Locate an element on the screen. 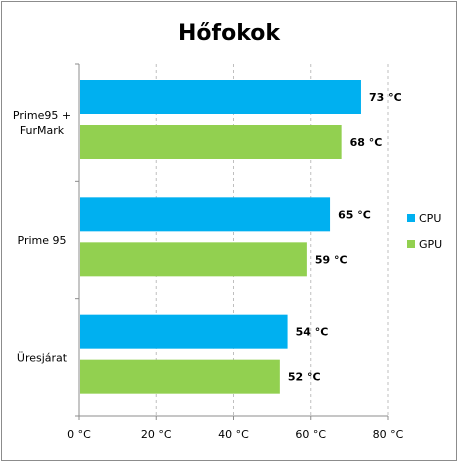  data-label: 54 °C is located at coordinates (312, 332).